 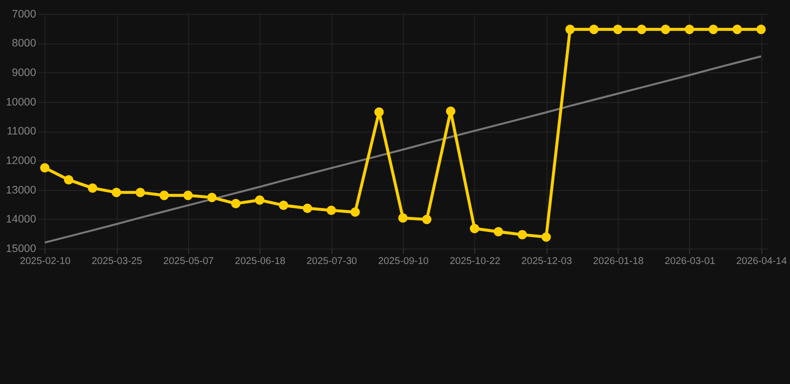 What do you see at coordinates (21, 190) in the screenshot?
I see `y-tick-label: 13000` at bounding box center [21, 190].